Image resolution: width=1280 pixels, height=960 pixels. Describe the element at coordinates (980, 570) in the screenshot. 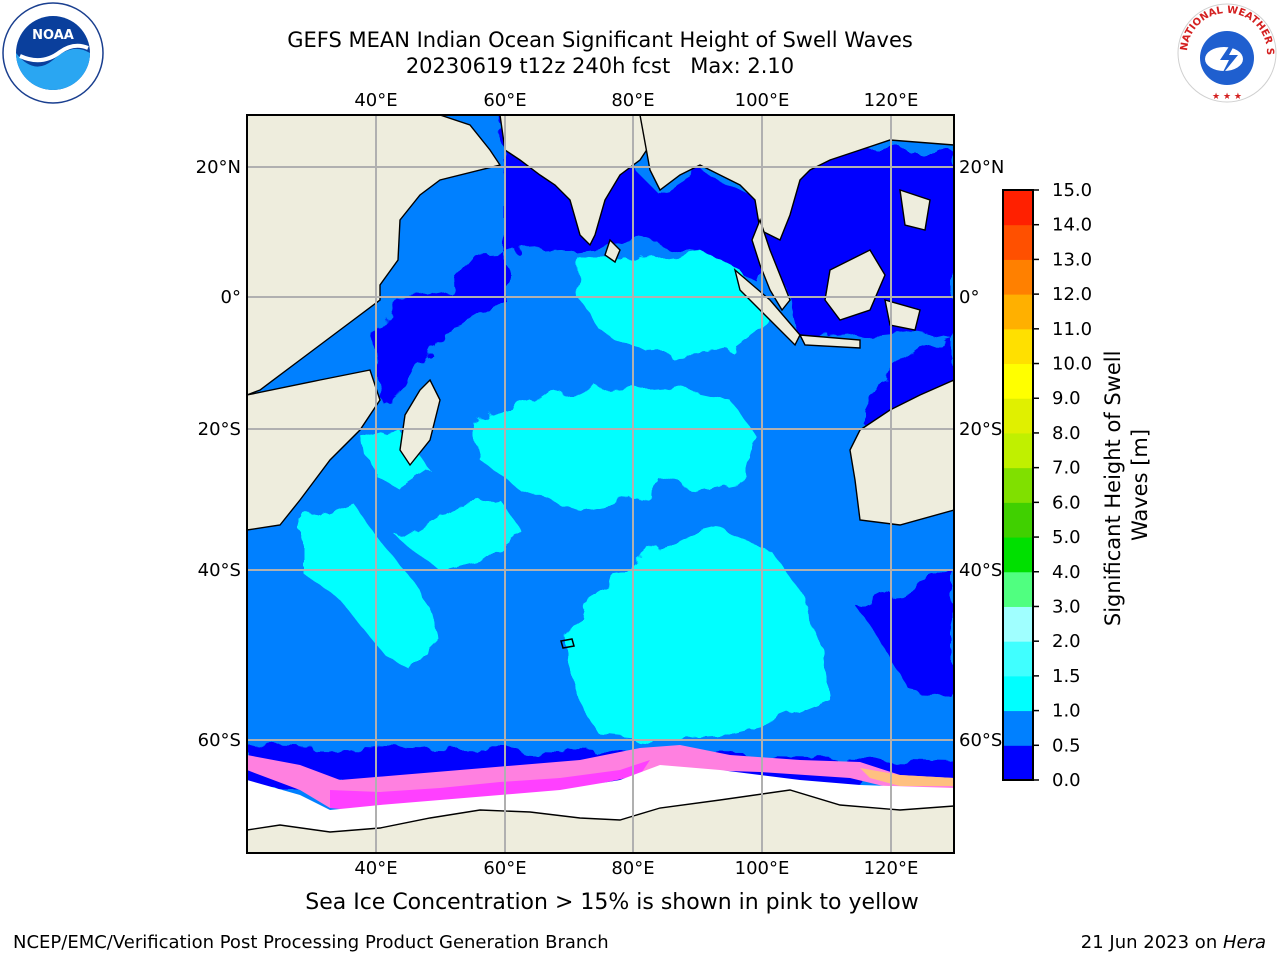

I see `lat-tick-right: 40°S` at that location.